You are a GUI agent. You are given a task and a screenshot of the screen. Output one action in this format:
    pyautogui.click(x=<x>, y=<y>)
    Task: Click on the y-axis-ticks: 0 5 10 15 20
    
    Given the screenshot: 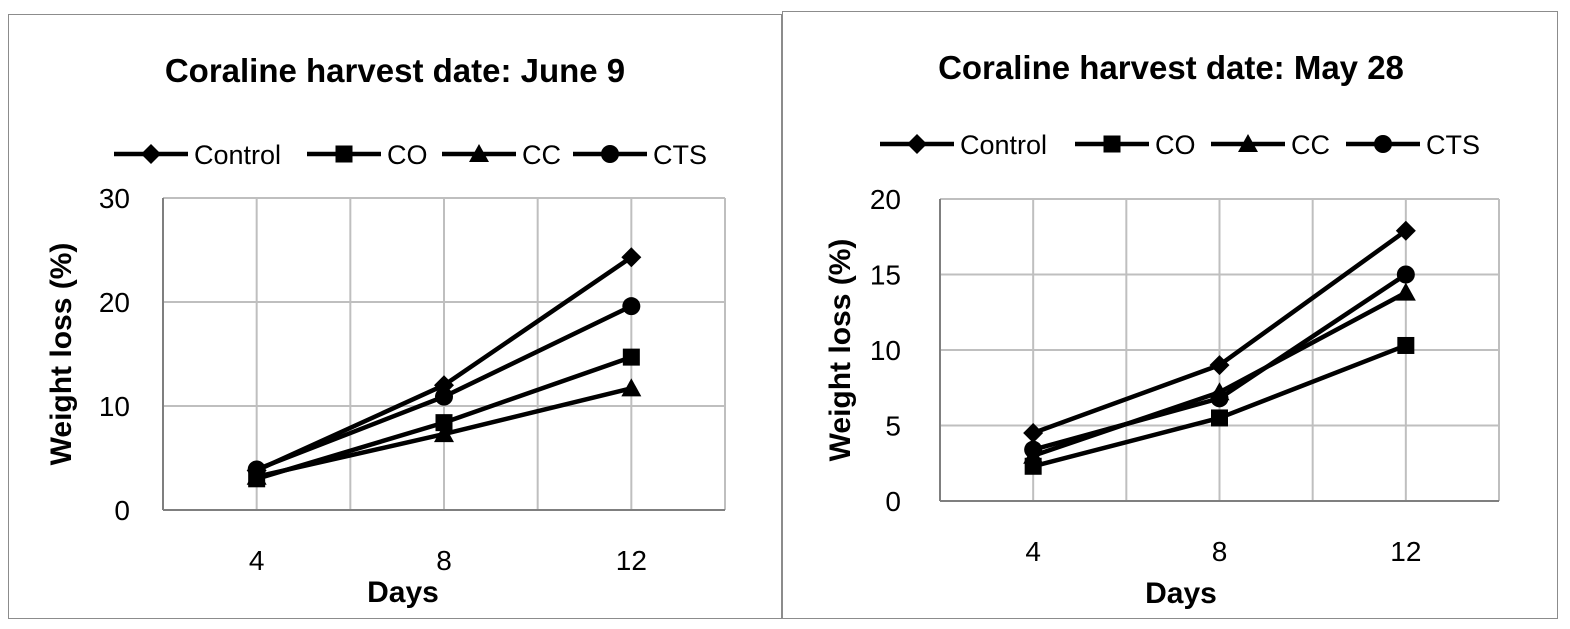 What is the action you would take?
    pyautogui.click(x=885, y=350)
    